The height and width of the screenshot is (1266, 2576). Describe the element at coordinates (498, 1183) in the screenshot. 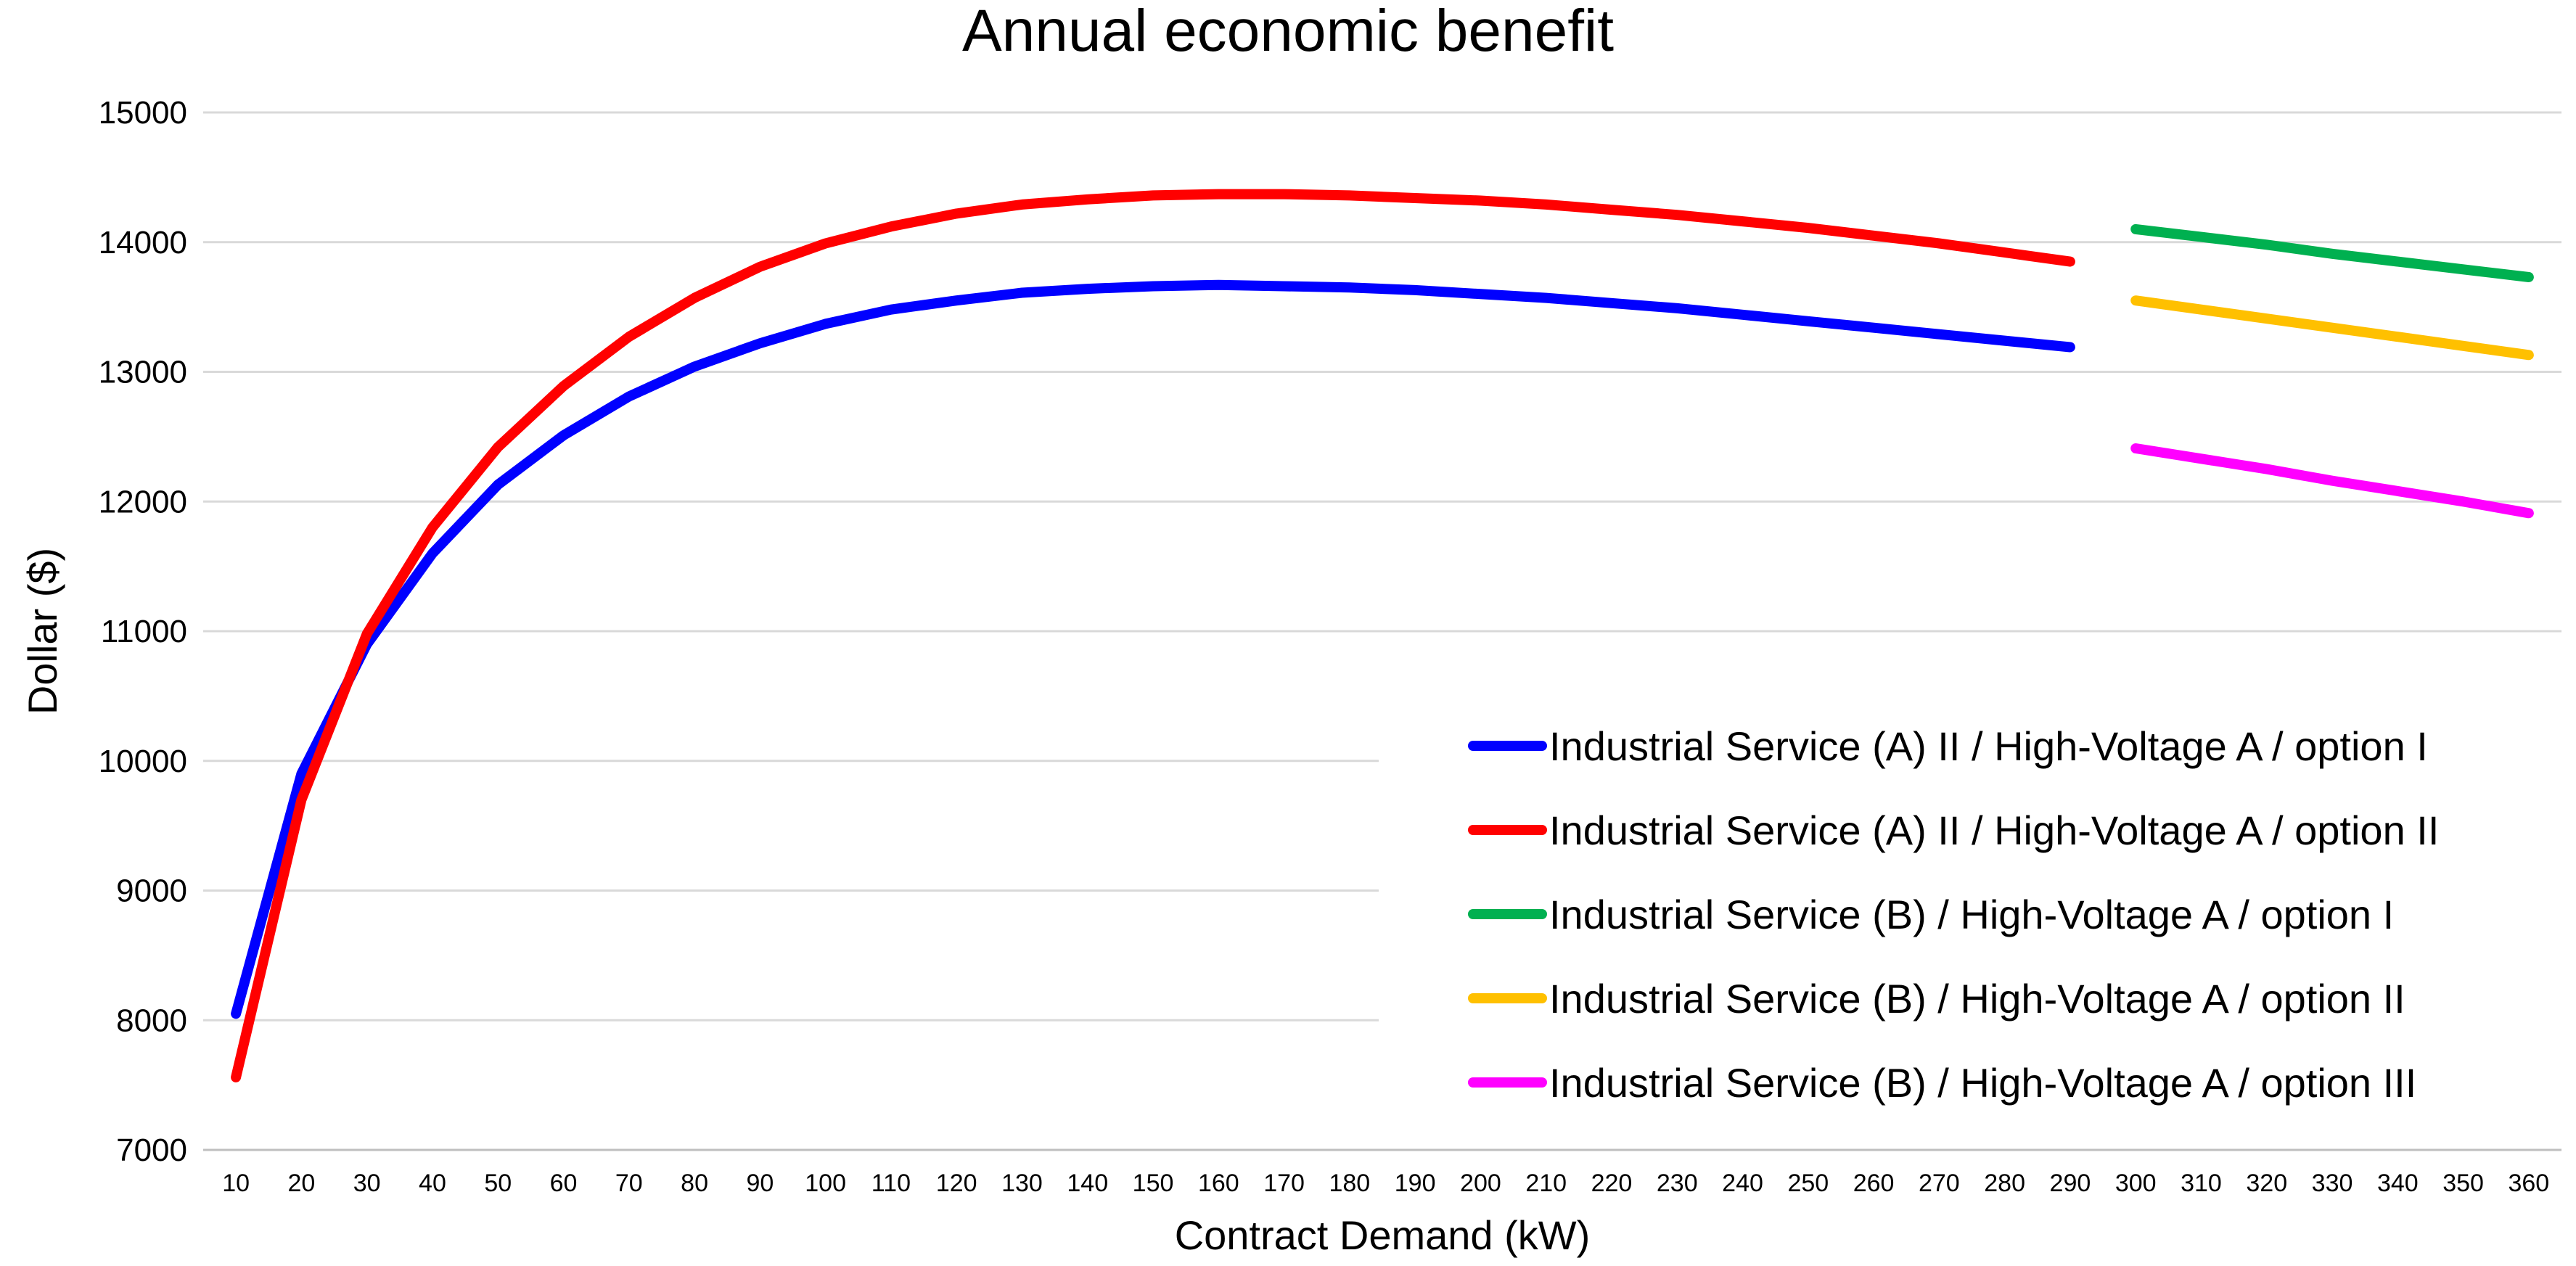

I see `x-tick-label: 50` at that location.